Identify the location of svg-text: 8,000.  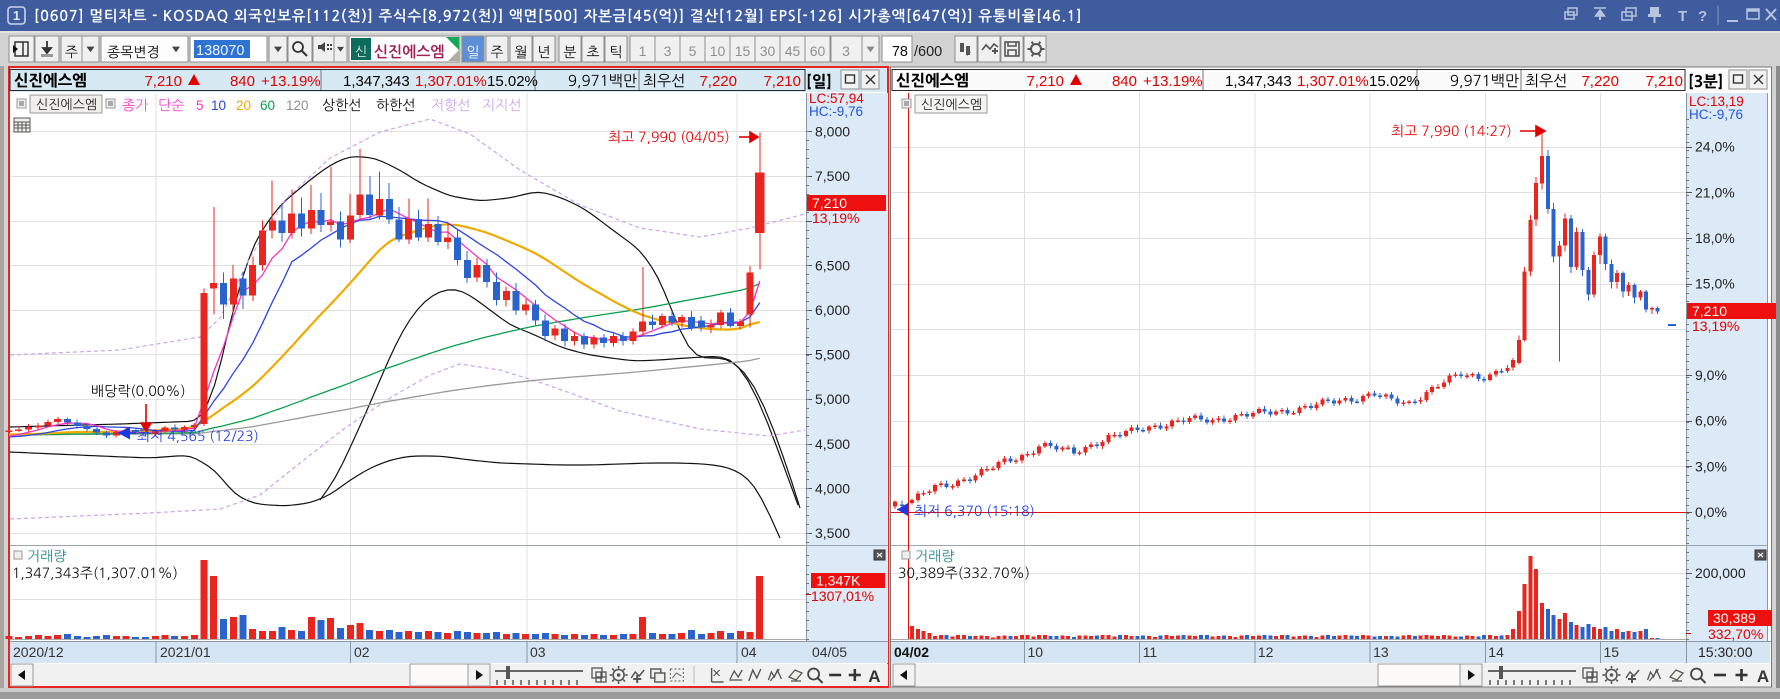
(832, 131).